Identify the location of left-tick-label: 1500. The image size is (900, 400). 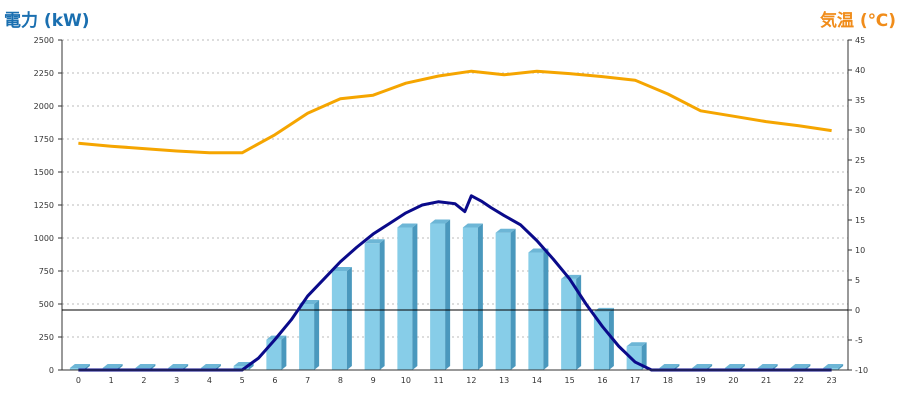
(44, 172).